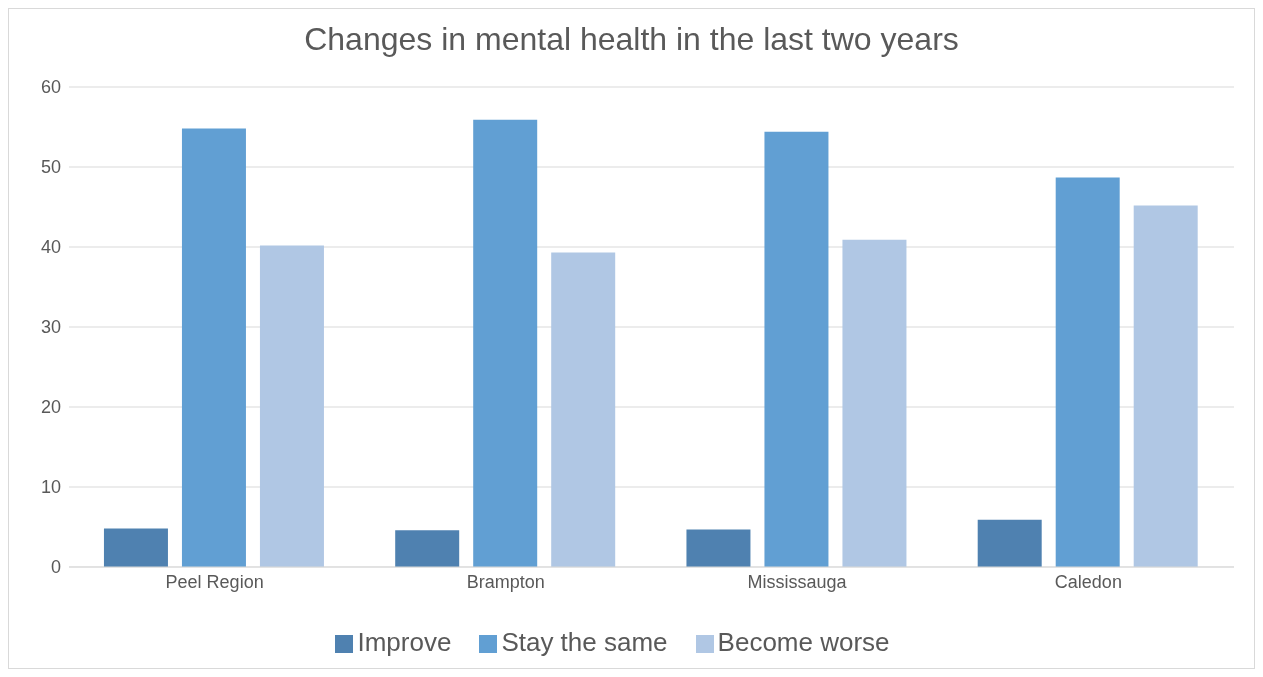 Image resolution: width=1263 pixels, height=677 pixels. What do you see at coordinates (50, 87) in the screenshot?
I see `y-tick-label: 60` at bounding box center [50, 87].